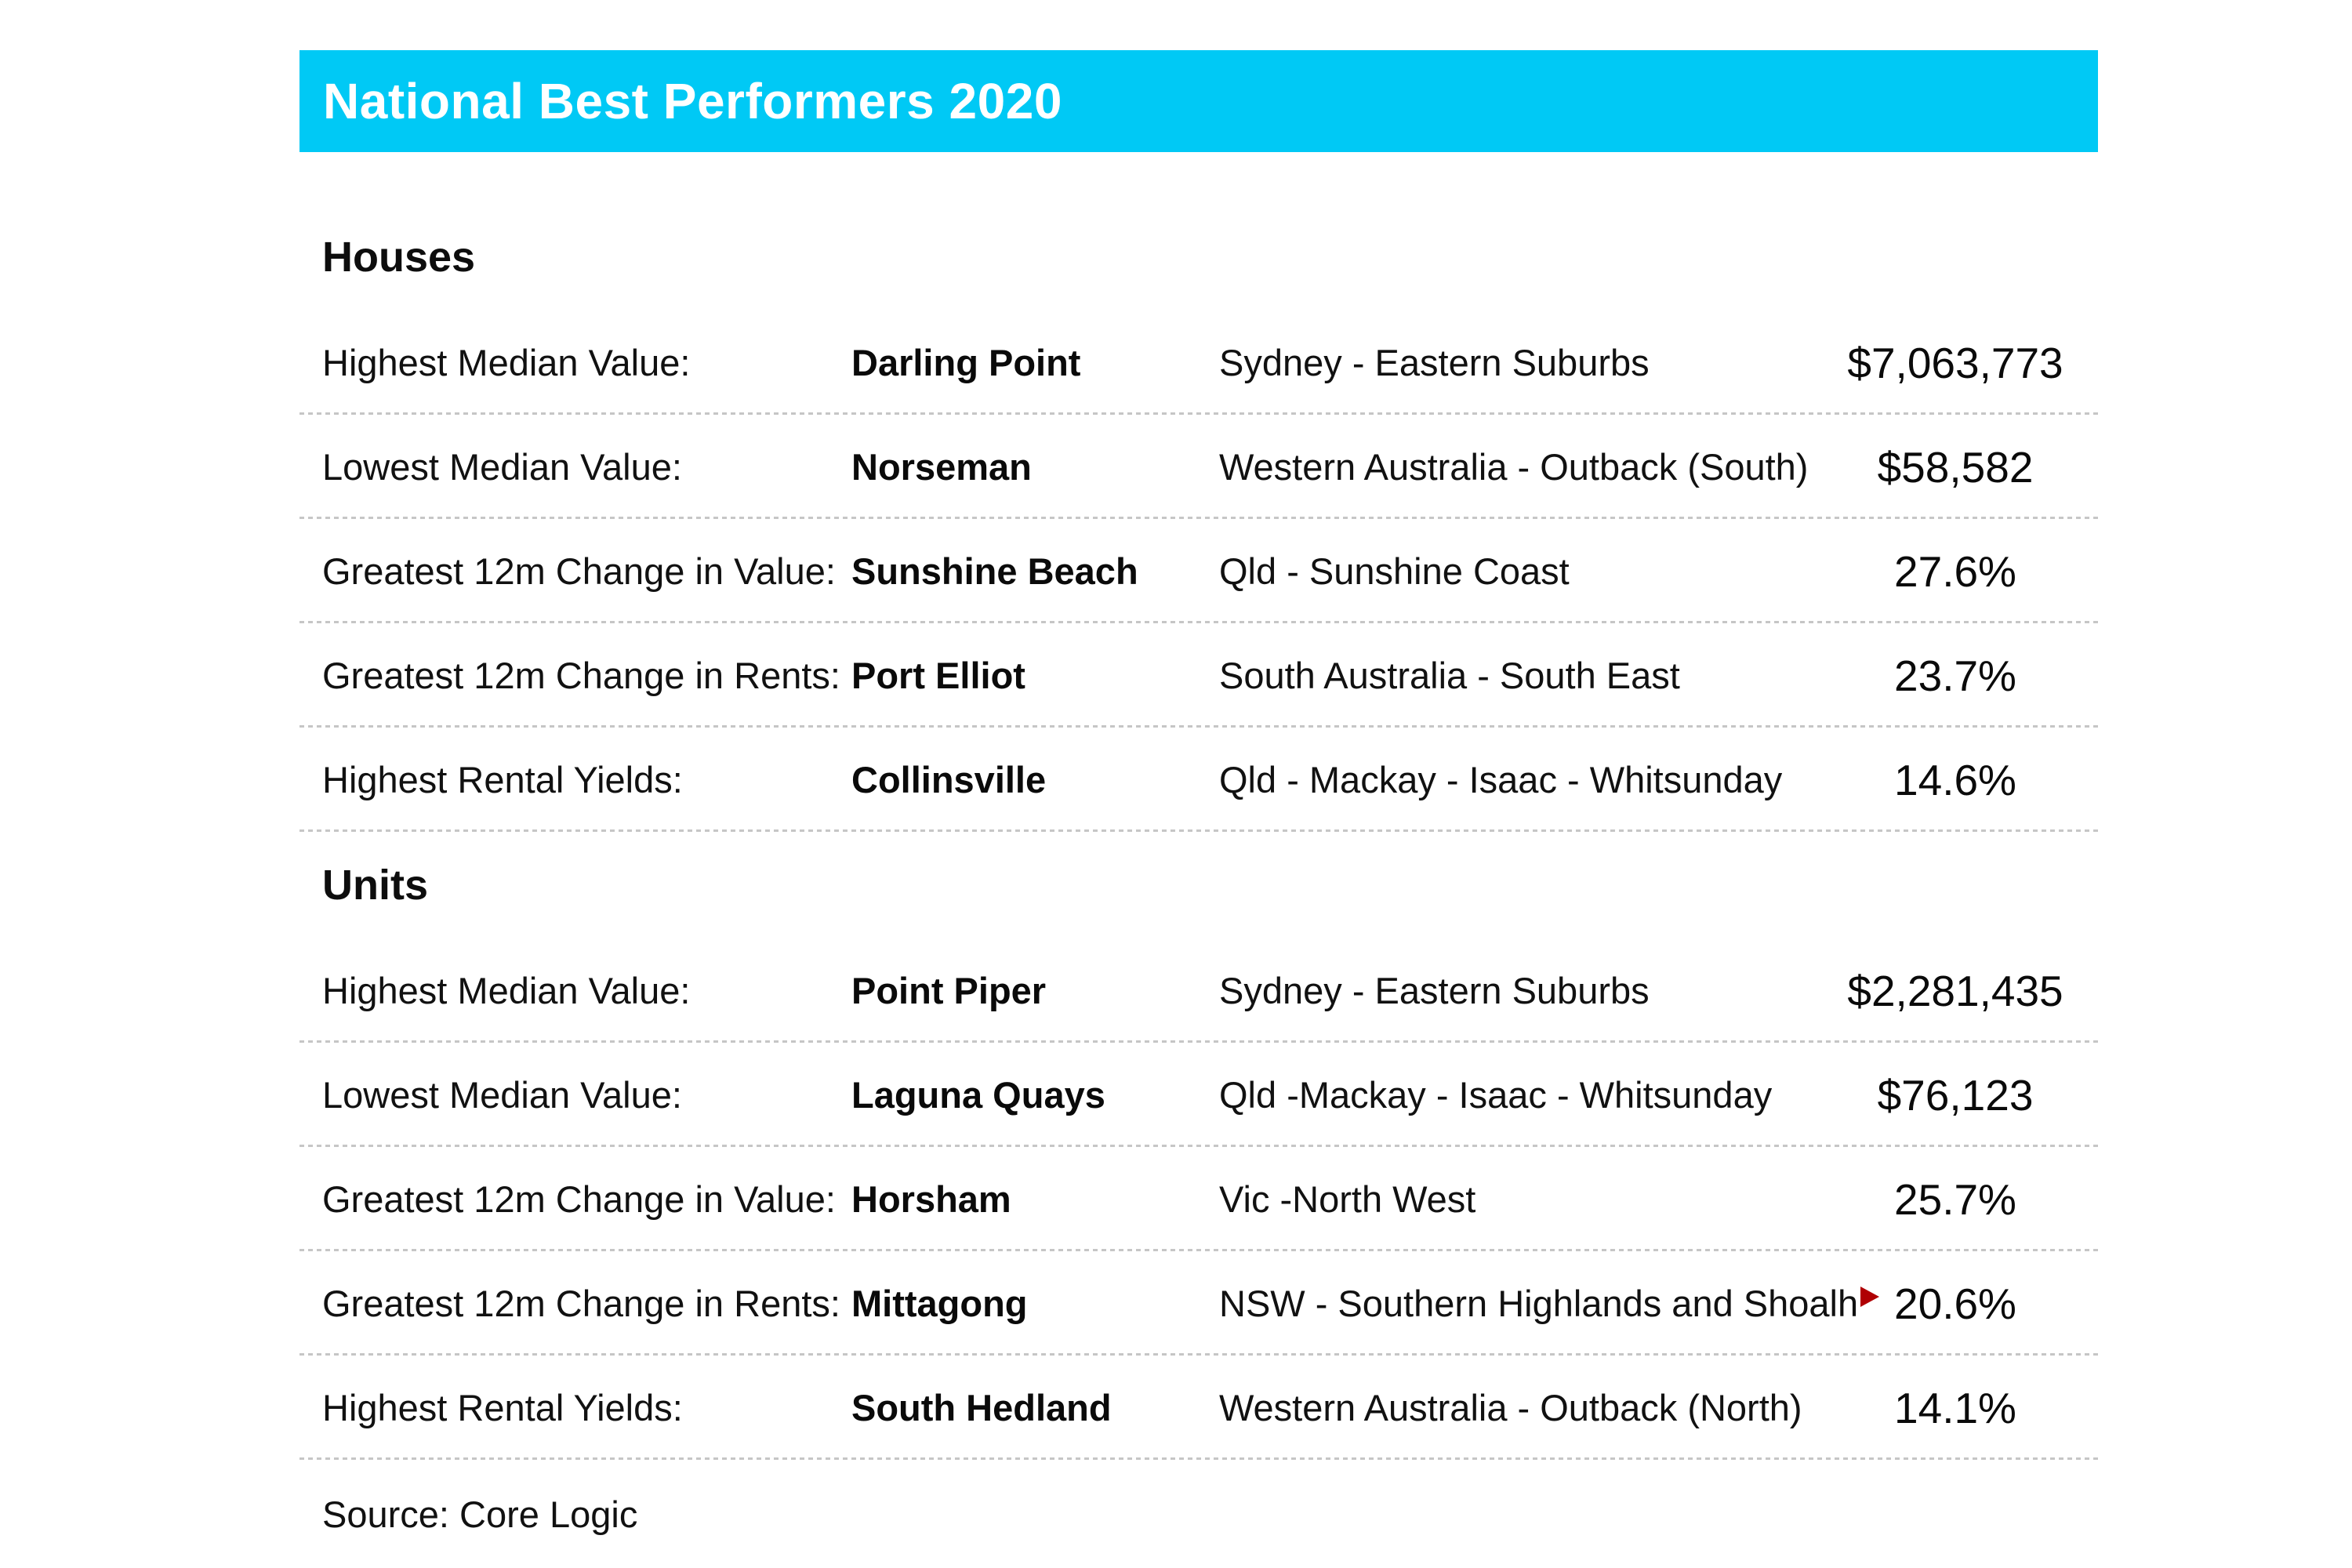 The width and height of the screenshot is (2352, 1568). Describe the element at coordinates (1514, 467) in the screenshot. I see `region-name: Western Australia - Outback (South)` at that location.